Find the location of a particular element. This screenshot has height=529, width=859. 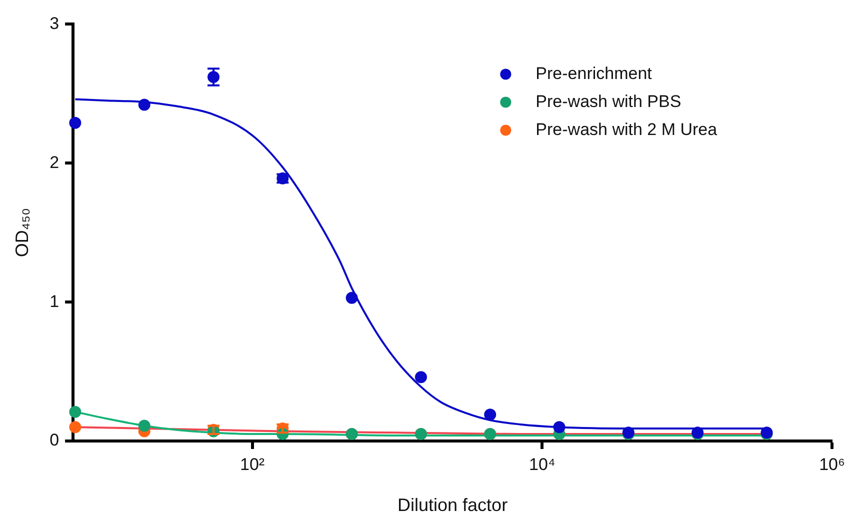

y-tick-label: 2 is located at coordinates (55, 162).